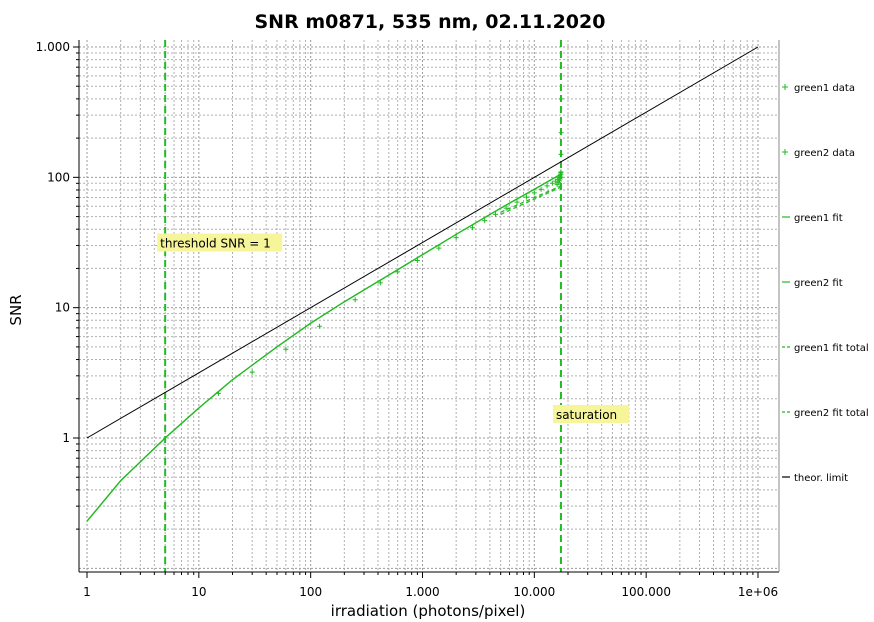  Describe the element at coordinates (831, 348) in the screenshot. I see `legend-label: green1 fit total` at that location.